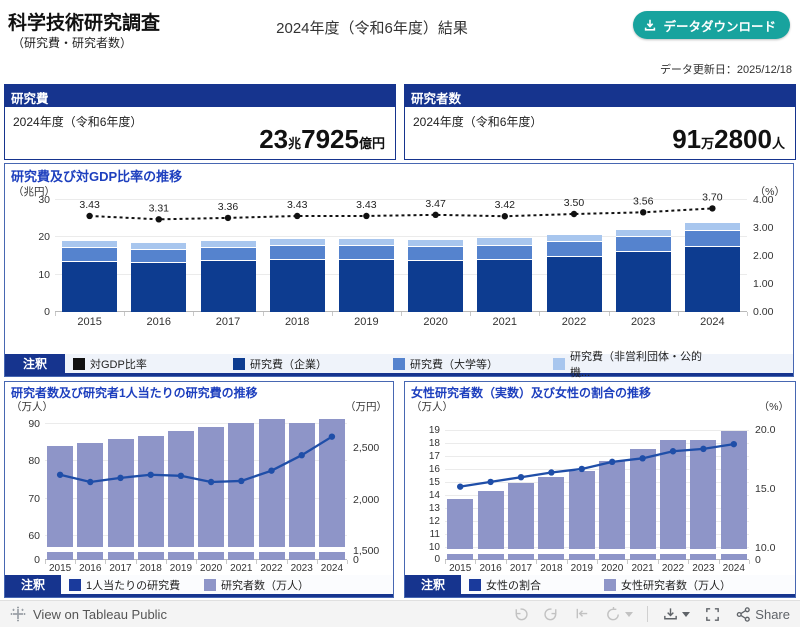 This screenshot has width=800, height=627. What do you see at coordinates (520, 614) in the screenshot?
I see `undo-button` at bounding box center [520, 614].